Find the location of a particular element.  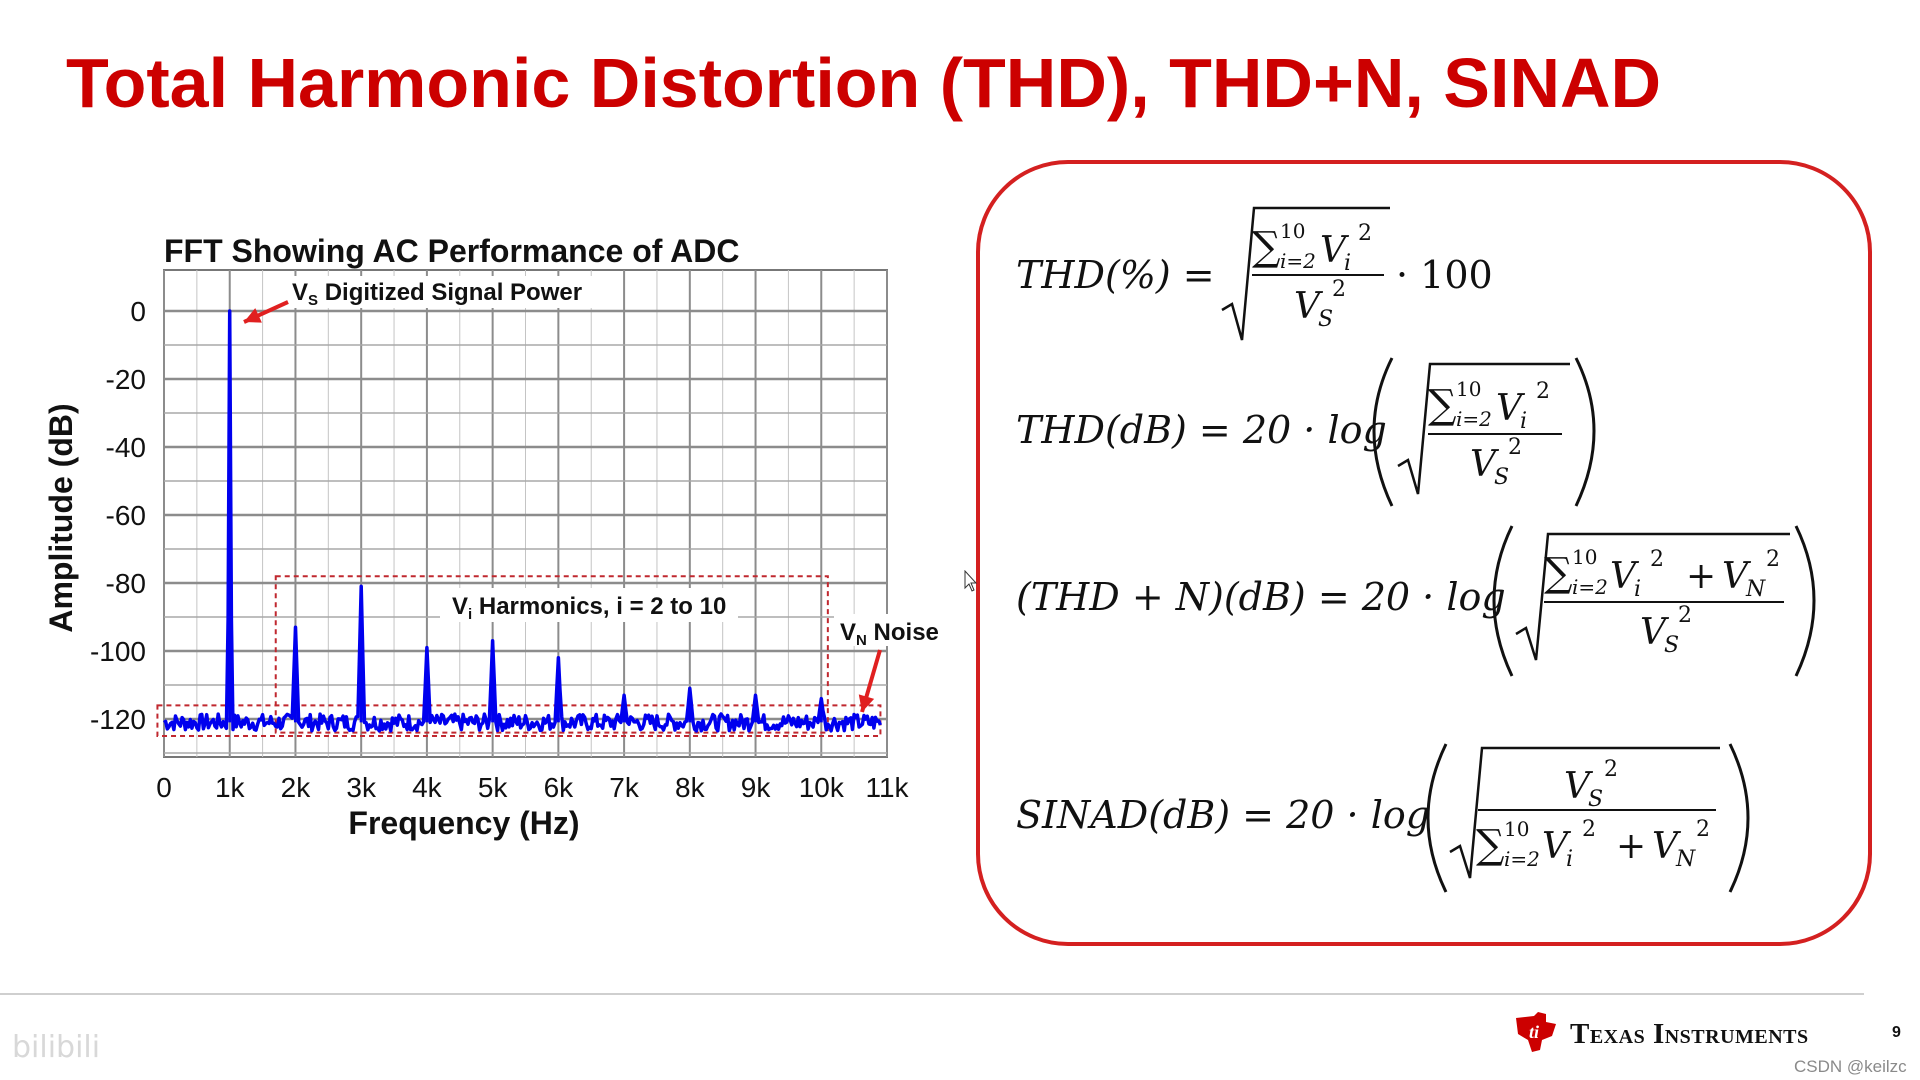

svg-text: ti is located at coordinates (1534, 1032).